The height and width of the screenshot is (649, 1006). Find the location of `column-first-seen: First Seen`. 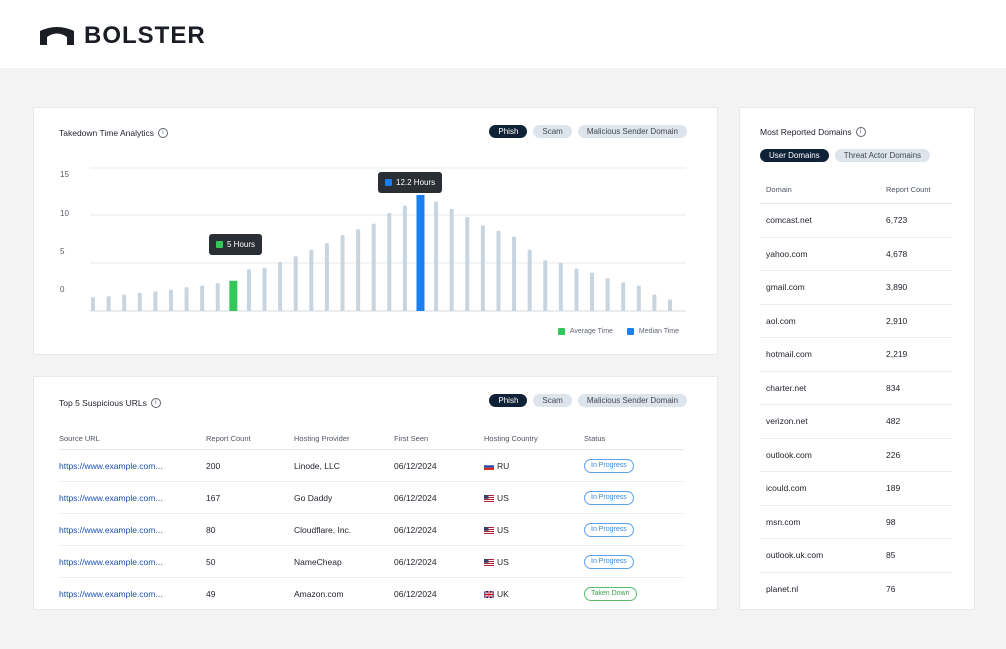

column-first-seen: First Seen is located at coordinates (439, 439).